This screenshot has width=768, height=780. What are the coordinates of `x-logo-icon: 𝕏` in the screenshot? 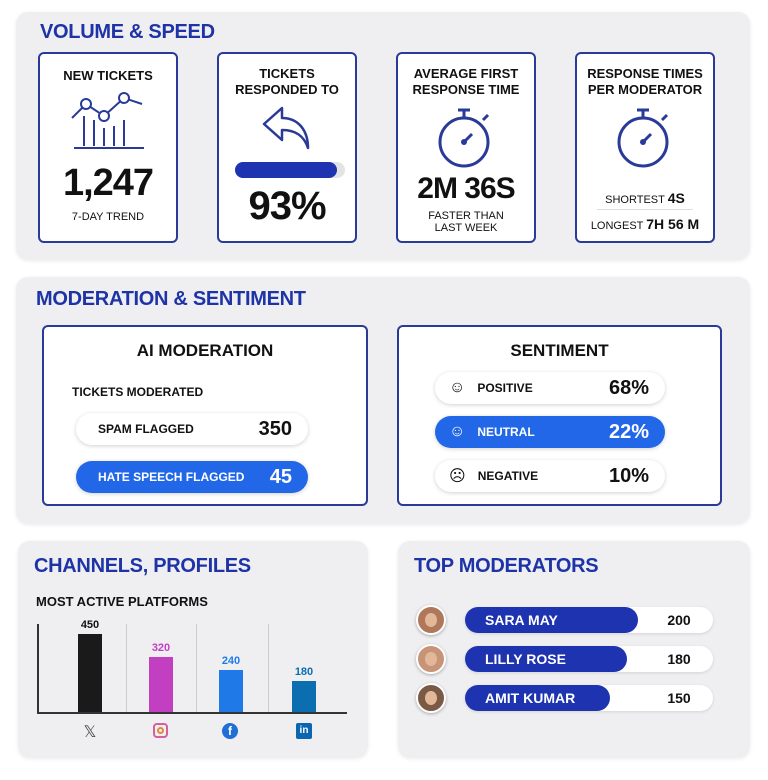 It's located at (90, 732).